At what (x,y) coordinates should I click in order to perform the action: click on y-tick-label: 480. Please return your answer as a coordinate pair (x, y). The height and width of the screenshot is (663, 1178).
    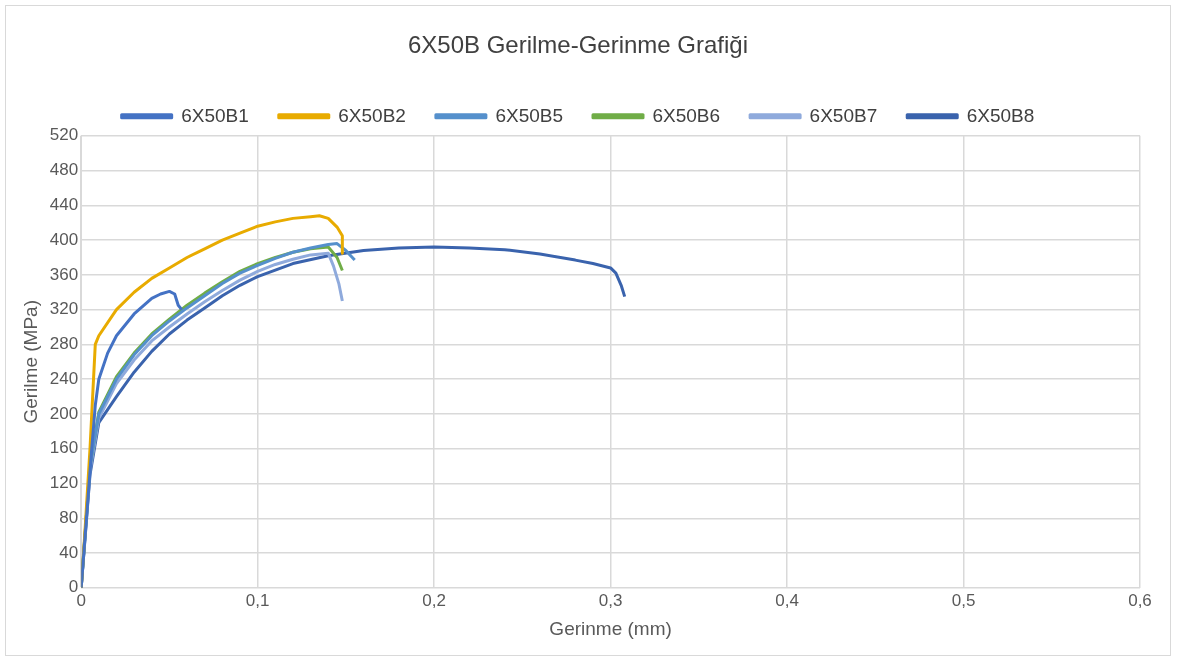
    Looking at the image, I should click on (64, 170).